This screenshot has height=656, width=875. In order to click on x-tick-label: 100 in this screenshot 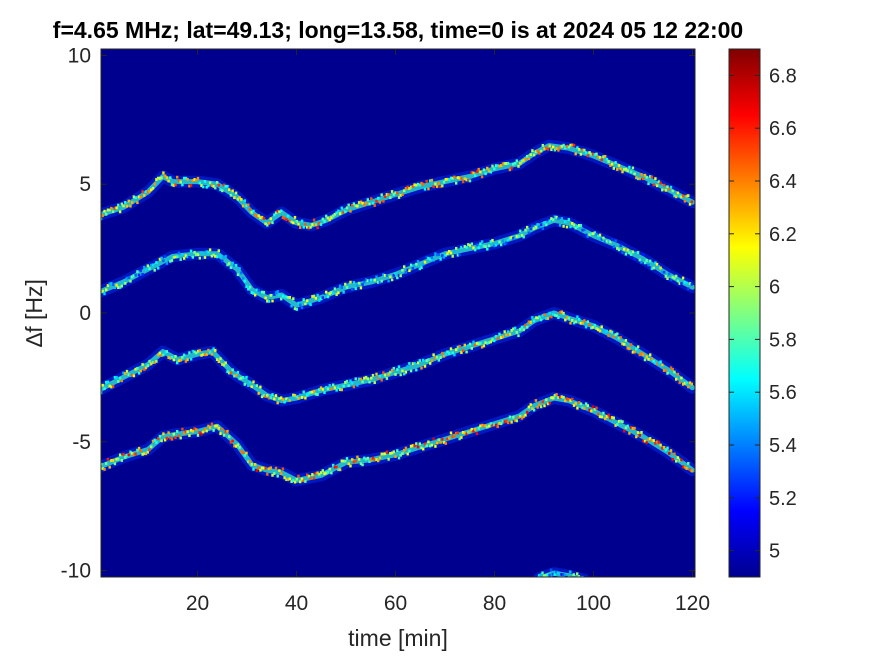, I will do `click(593, 603)`.